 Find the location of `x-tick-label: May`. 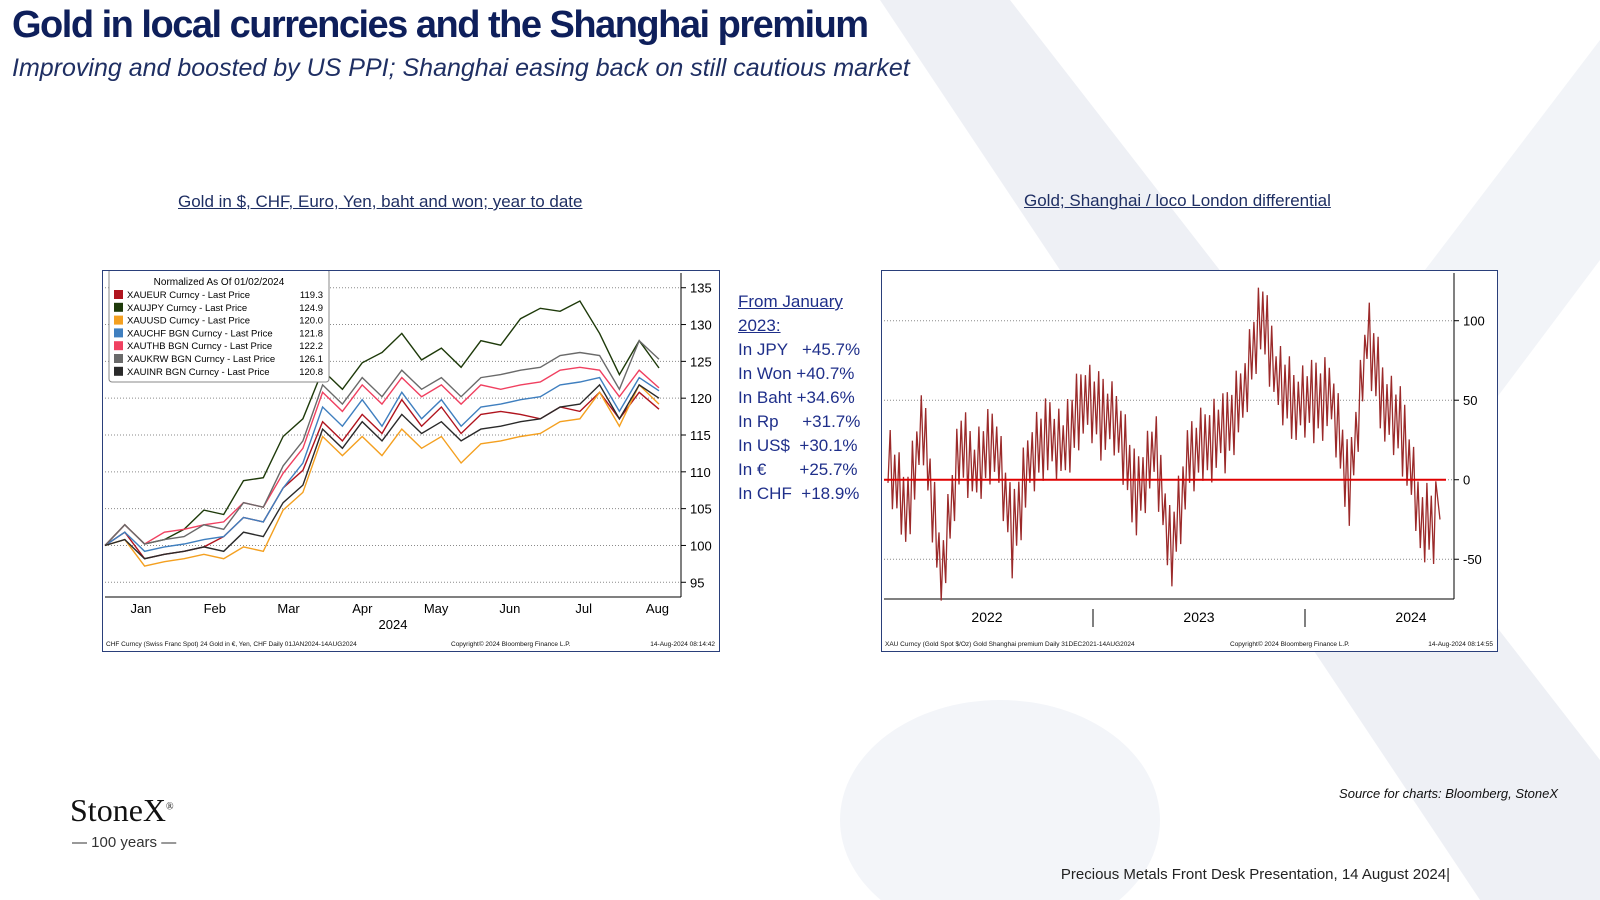

x-tick-label: May is located at coordinates (436, 608).